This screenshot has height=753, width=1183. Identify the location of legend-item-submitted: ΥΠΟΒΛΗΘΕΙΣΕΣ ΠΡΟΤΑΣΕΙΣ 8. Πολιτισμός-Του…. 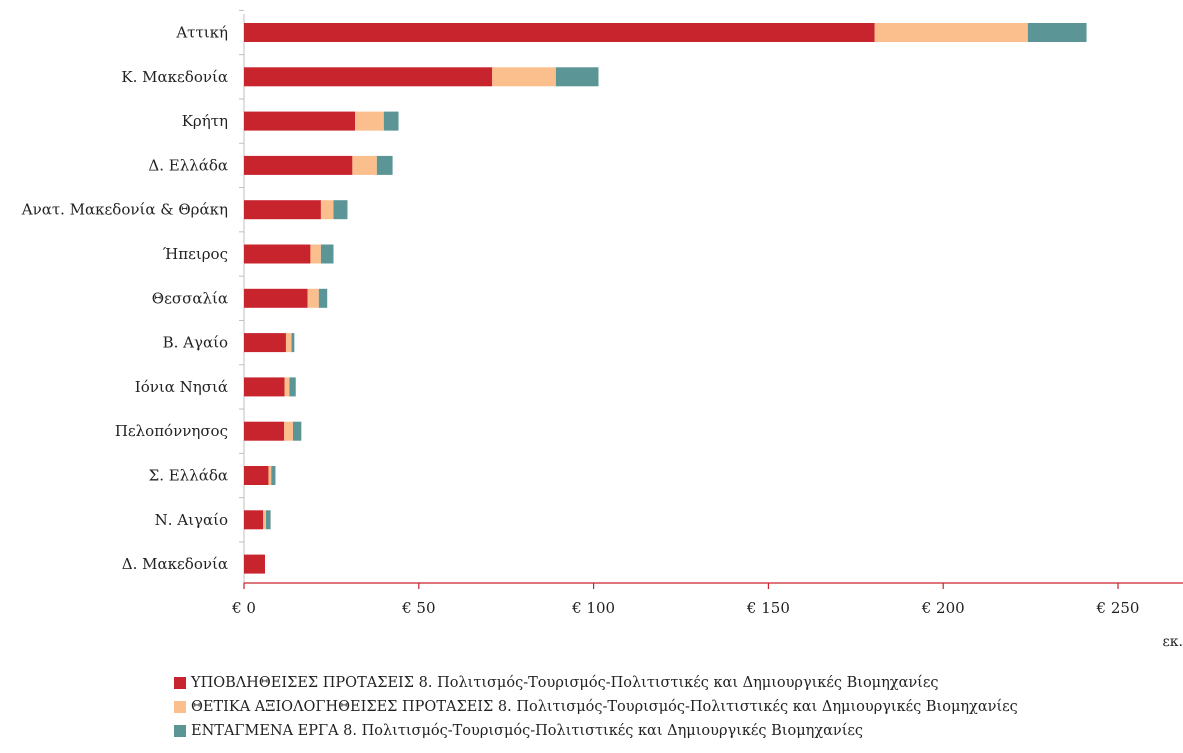
(596, 683).